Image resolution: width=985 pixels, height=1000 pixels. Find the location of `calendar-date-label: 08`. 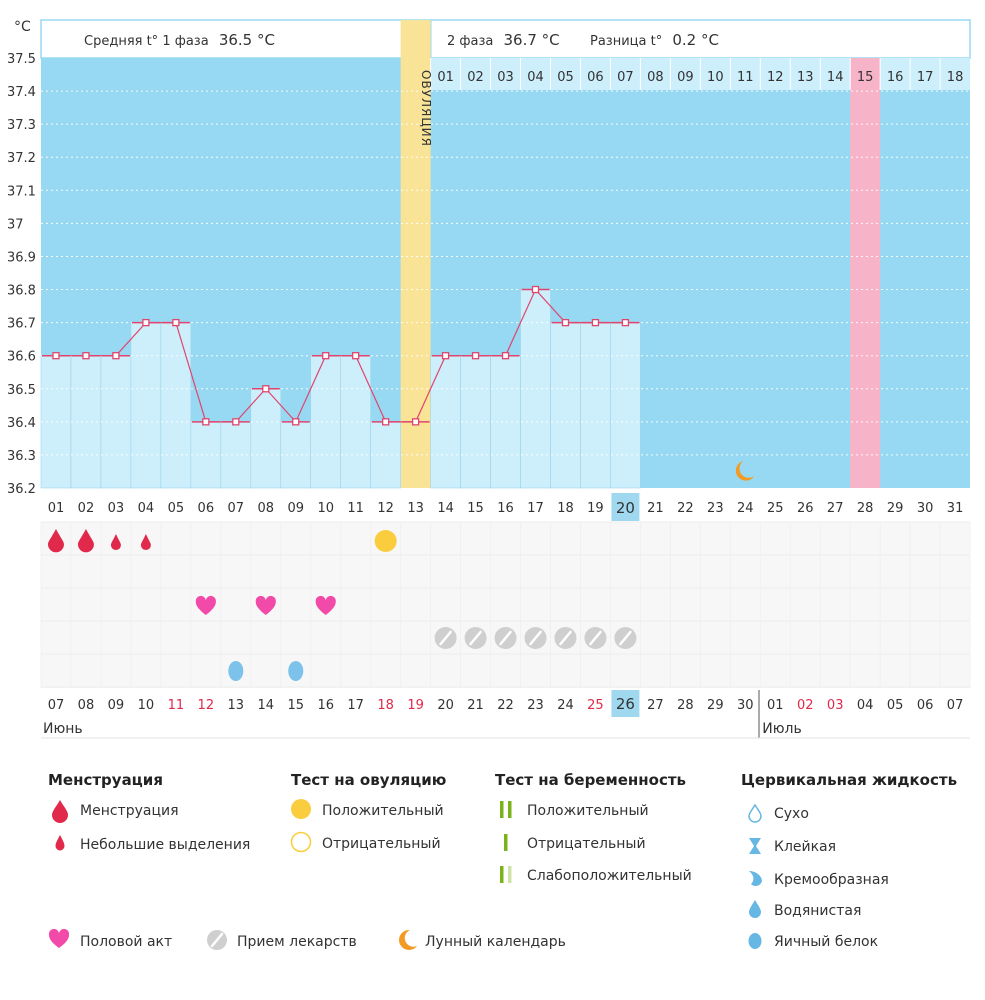

calendar-date-label: 08 is located at coordinates (86, 705).